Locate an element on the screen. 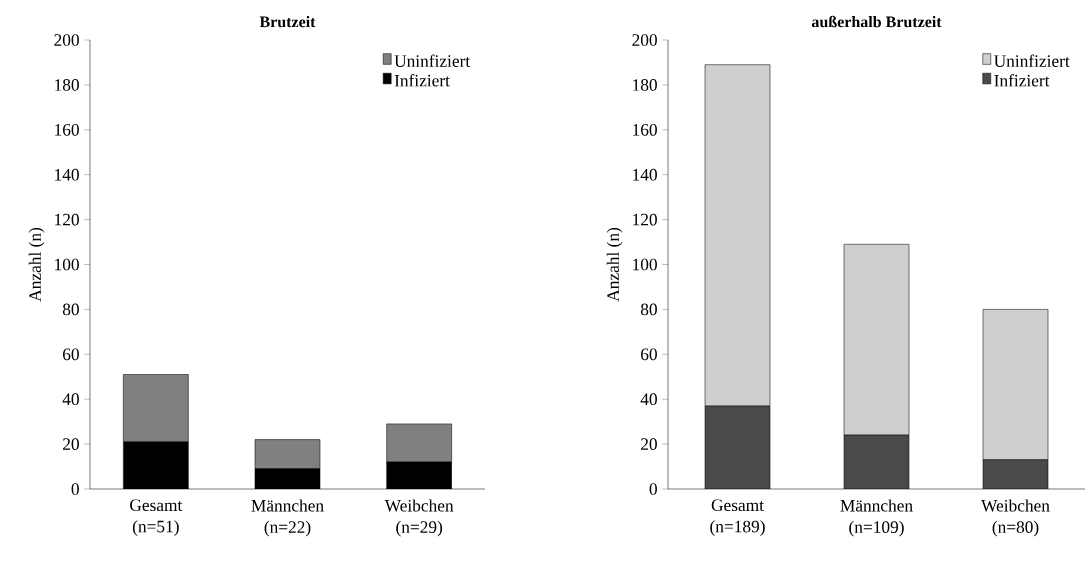  x-tick-label: Weibchen (n=80) is located at coordinates (1015, 518).